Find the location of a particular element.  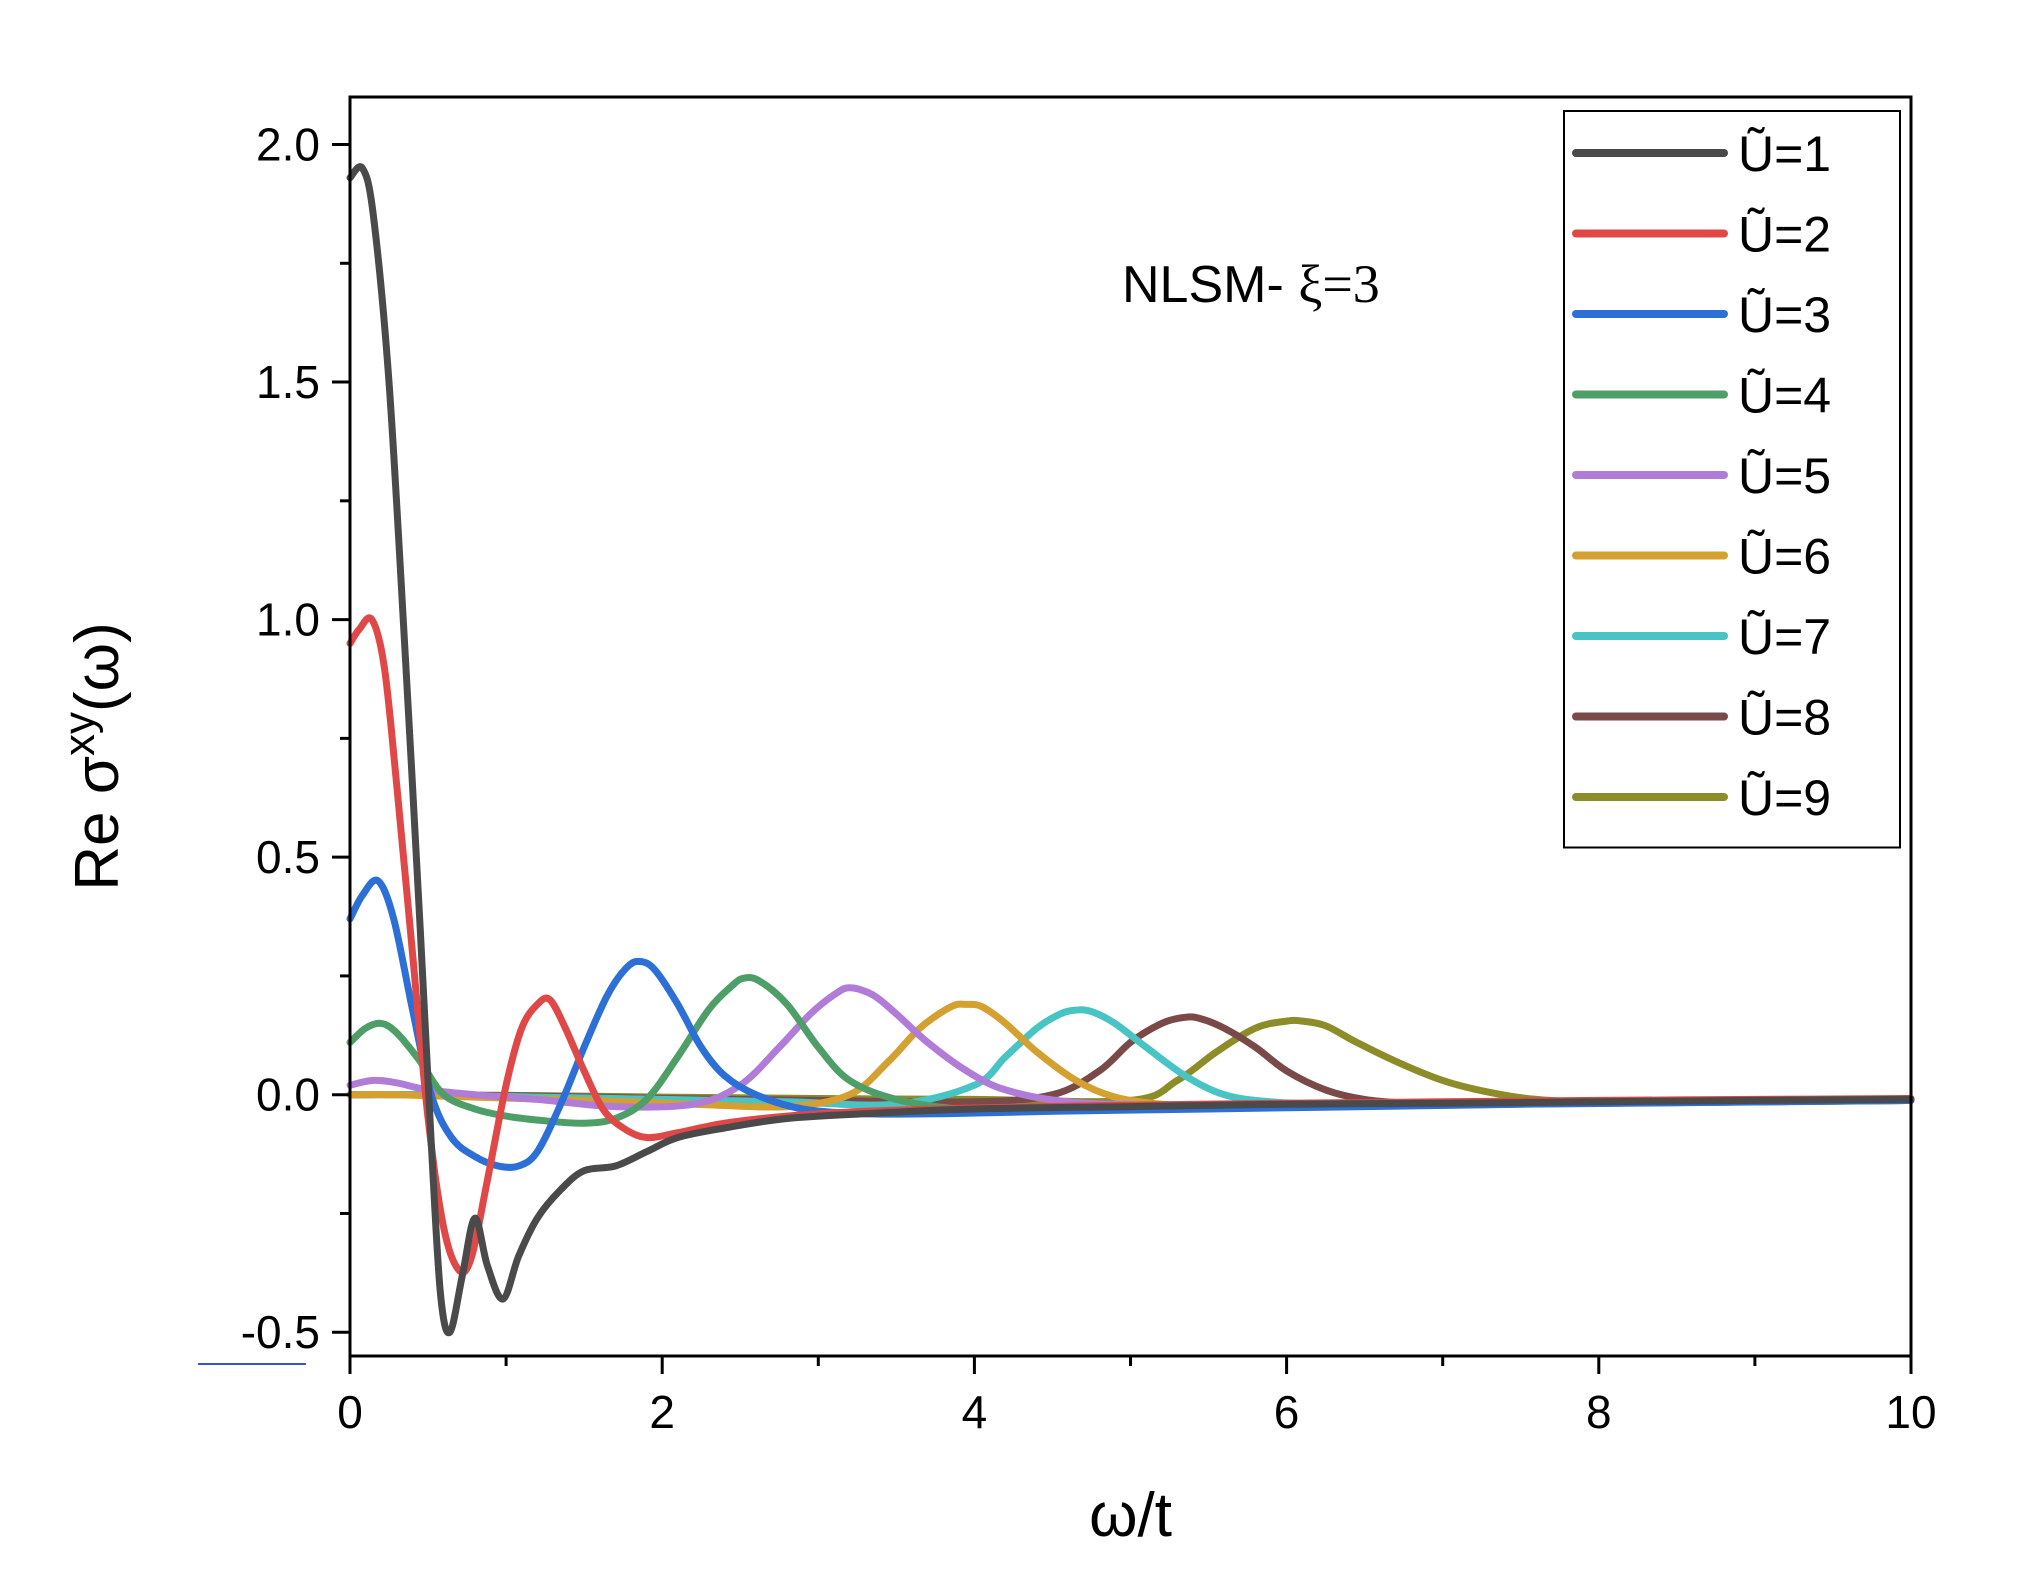

legend-label-4: Ũ=4 is located at coordinates (1784, 396).